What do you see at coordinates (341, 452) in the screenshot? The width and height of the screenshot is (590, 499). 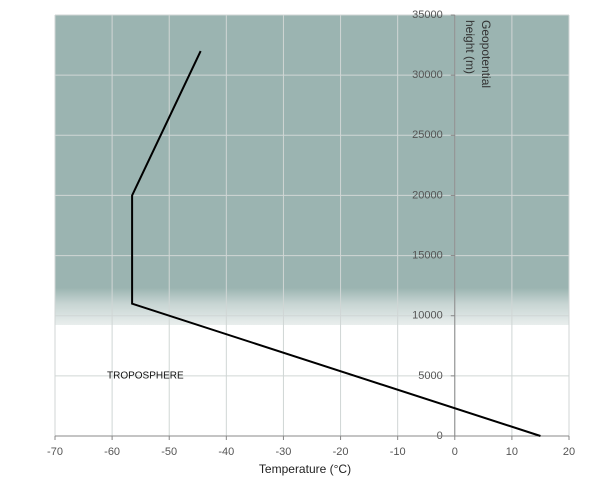 I see `x-tick-label: -20` at bounding box center [341, 452].